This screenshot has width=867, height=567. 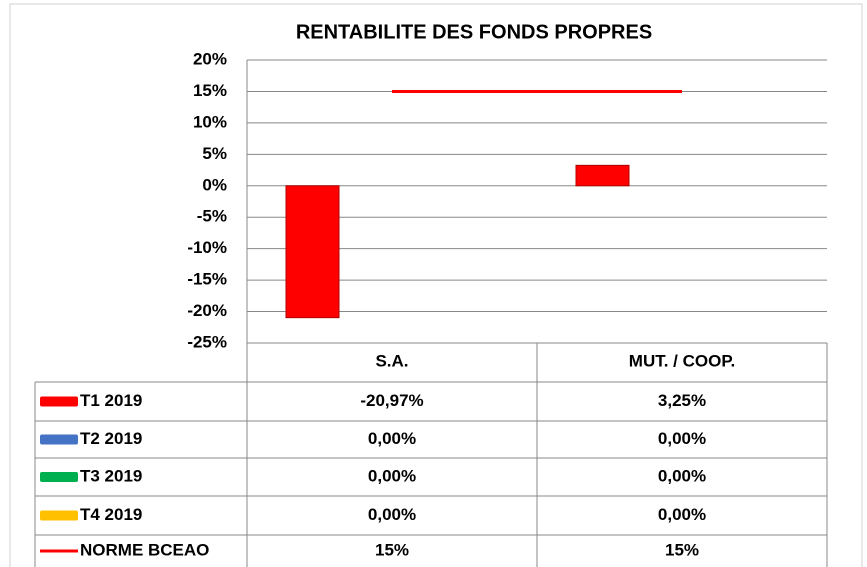 I want to click on y-tick-label: 15%, so click(x=210, y=90).